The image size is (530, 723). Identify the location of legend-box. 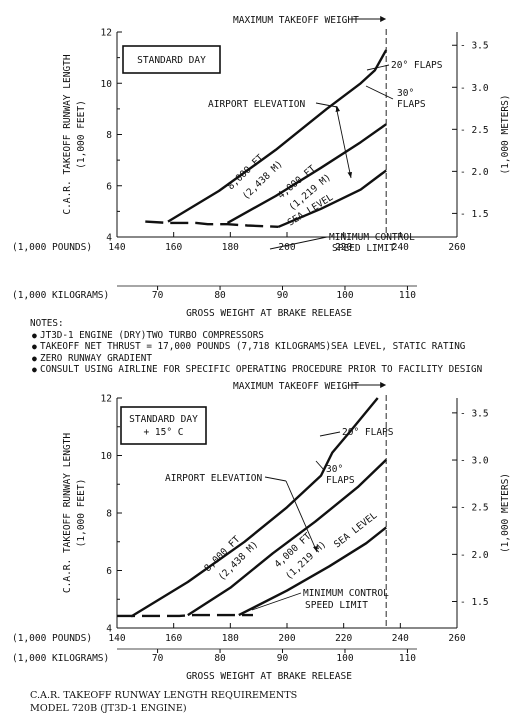
(171, 59).